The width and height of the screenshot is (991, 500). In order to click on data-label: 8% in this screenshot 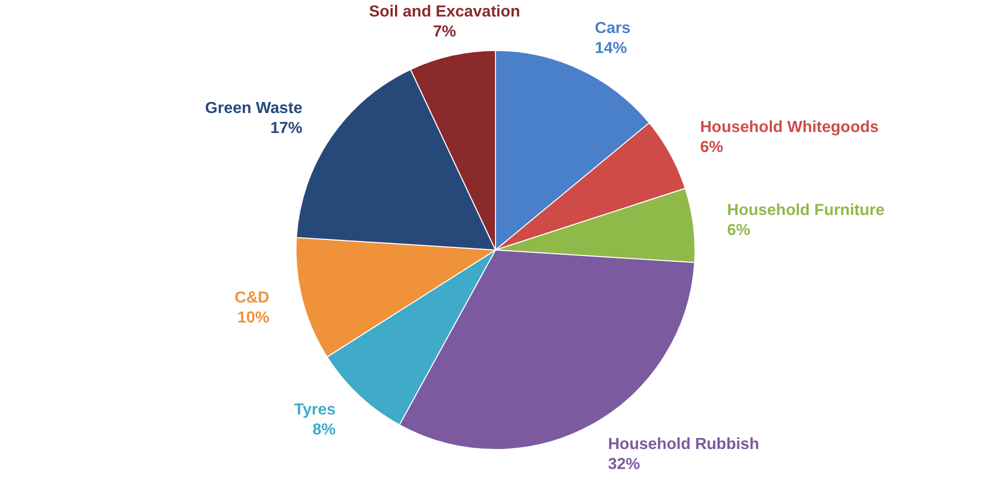, I will do `click(324, 430)`.